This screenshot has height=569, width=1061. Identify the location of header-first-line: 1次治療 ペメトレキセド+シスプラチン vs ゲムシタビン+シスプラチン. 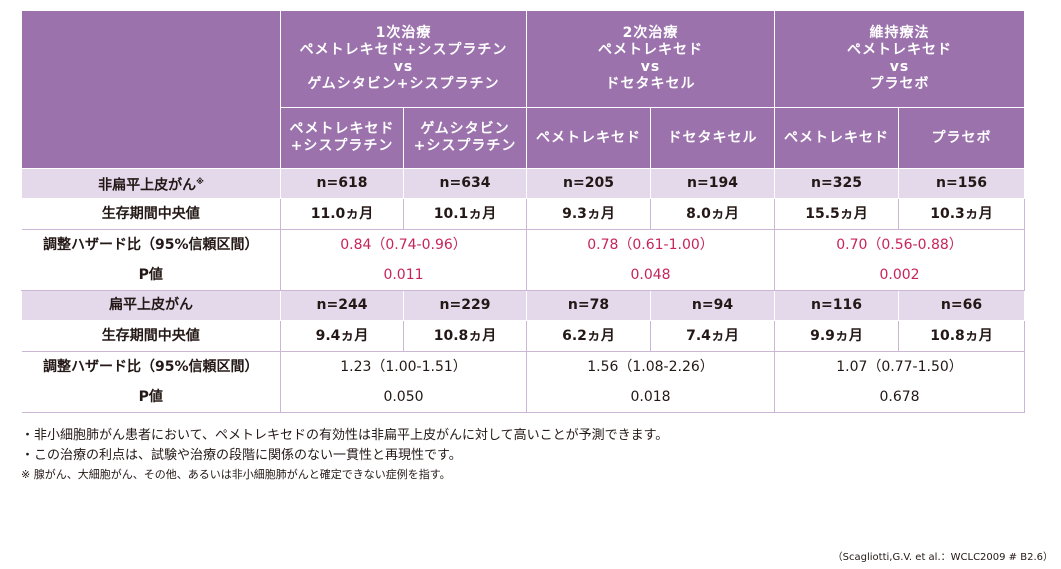
(403, 59).